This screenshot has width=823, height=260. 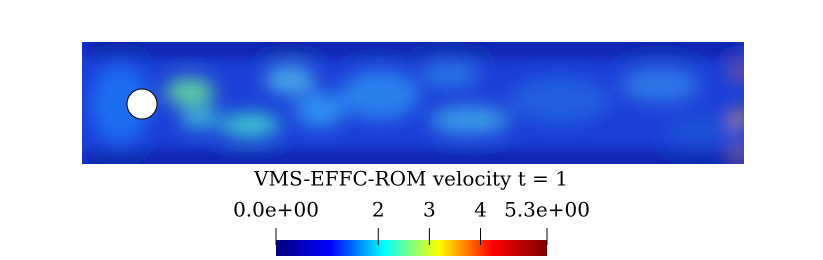 I want to click on tick-label: 0.0e+00, so click(x=276, y=210).